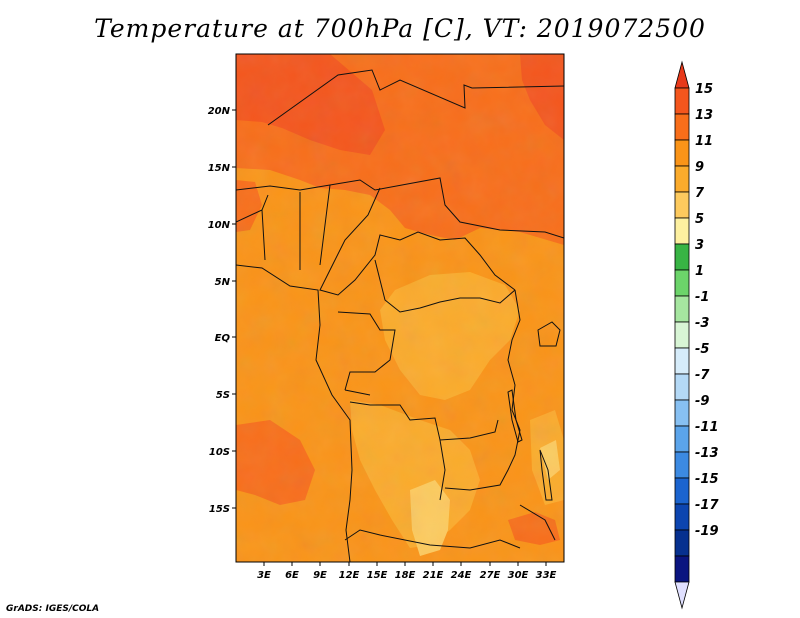 This screenshot has height=618, width=800. Describe the element at coordinates (515, 416) in the screenshot. I see `lake-tanganyika` at that location.